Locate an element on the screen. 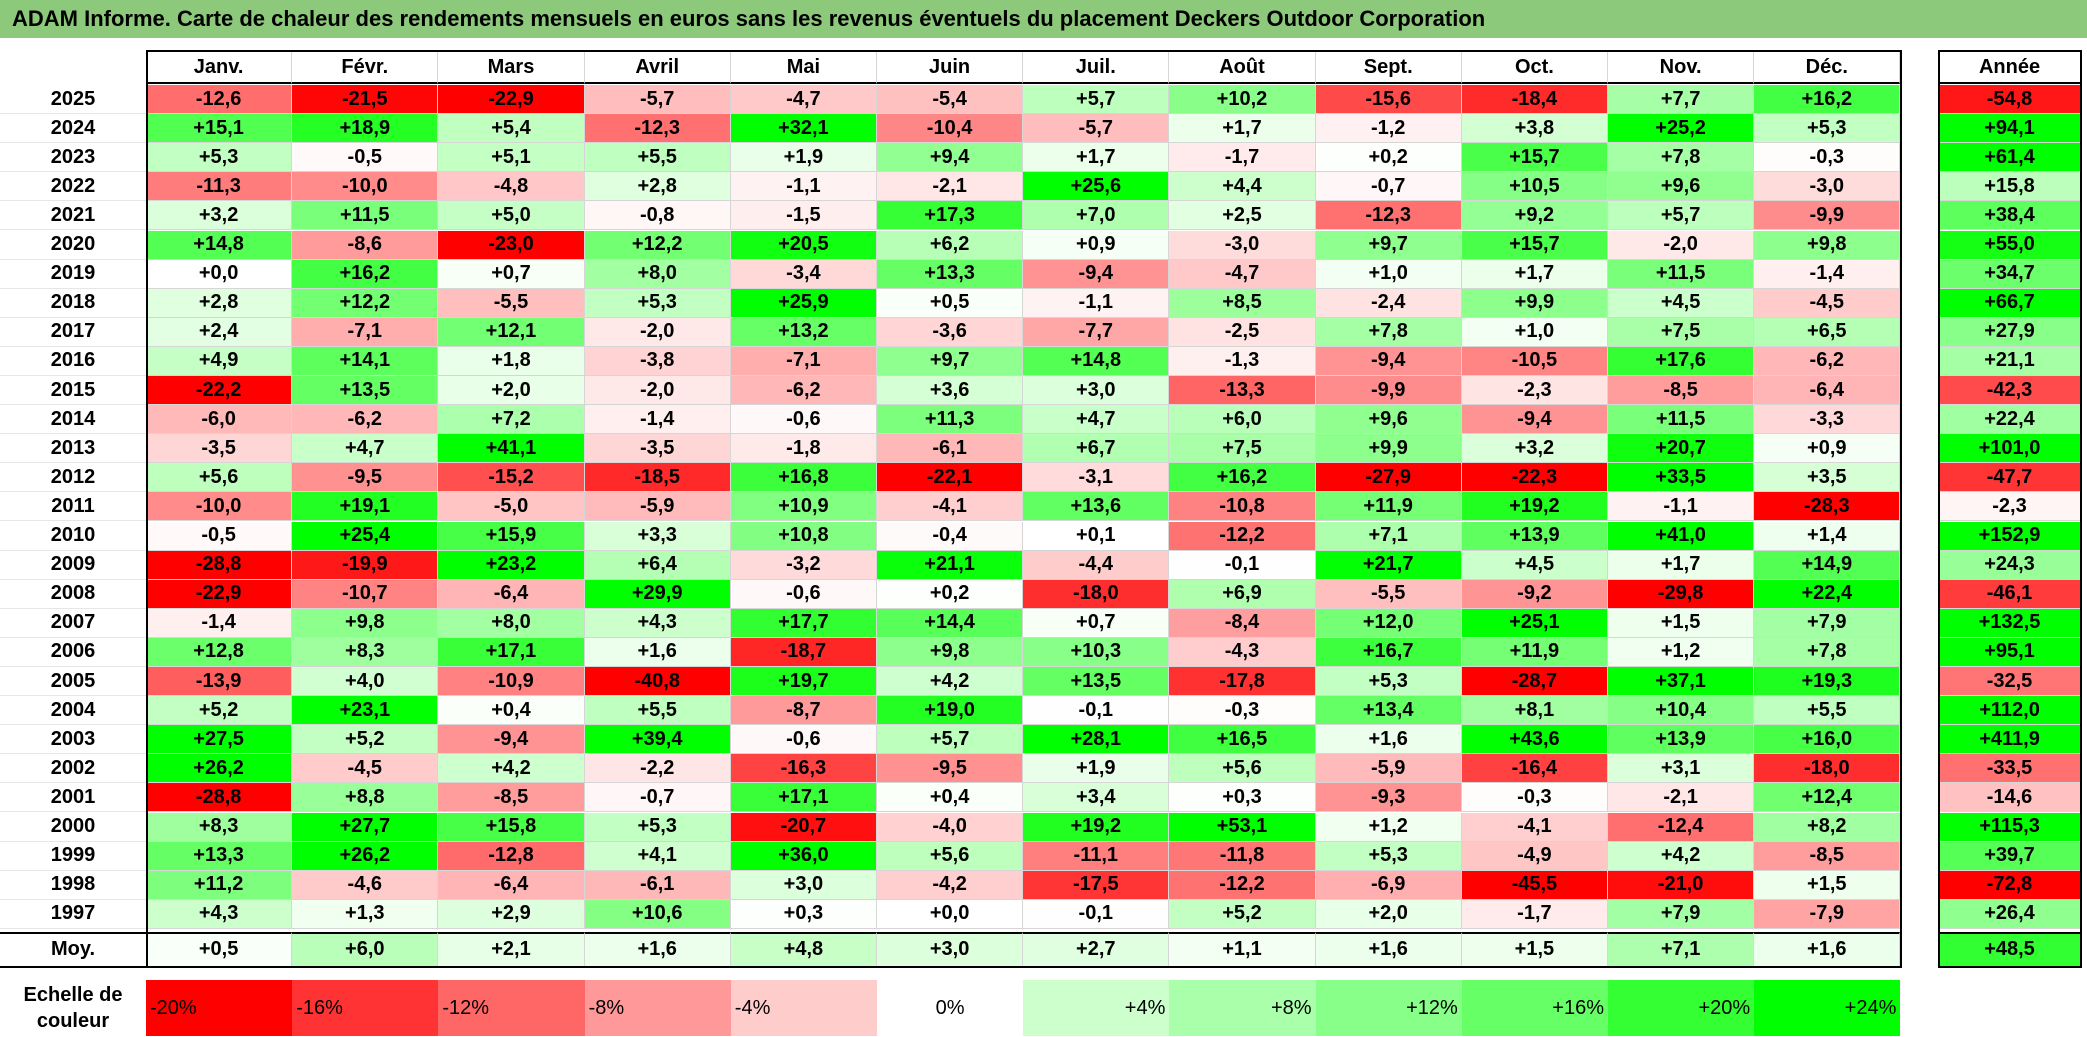  heatmap-cell: +4,9 is located at coordinates (219, 361).